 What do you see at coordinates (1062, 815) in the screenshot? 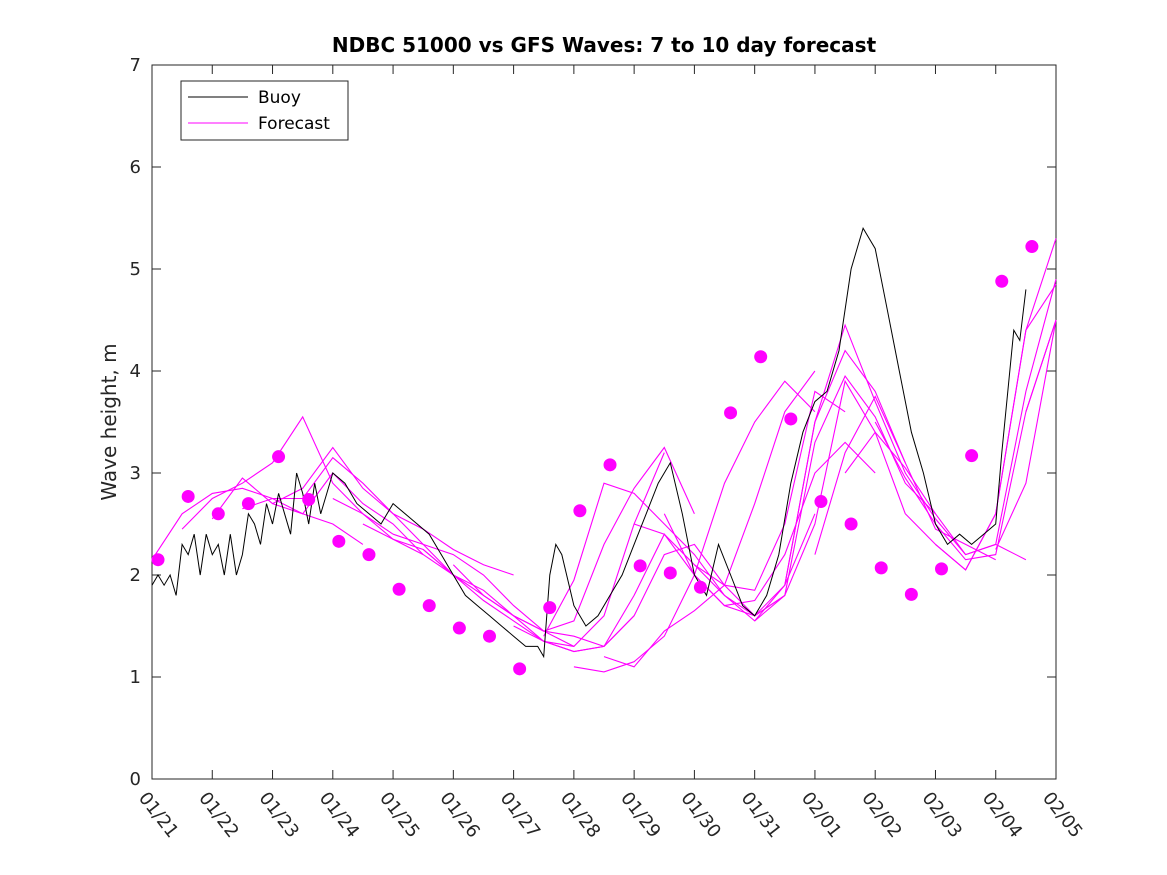
I see `x-tick-label: 02/05` at bounding box center [1062, 815].